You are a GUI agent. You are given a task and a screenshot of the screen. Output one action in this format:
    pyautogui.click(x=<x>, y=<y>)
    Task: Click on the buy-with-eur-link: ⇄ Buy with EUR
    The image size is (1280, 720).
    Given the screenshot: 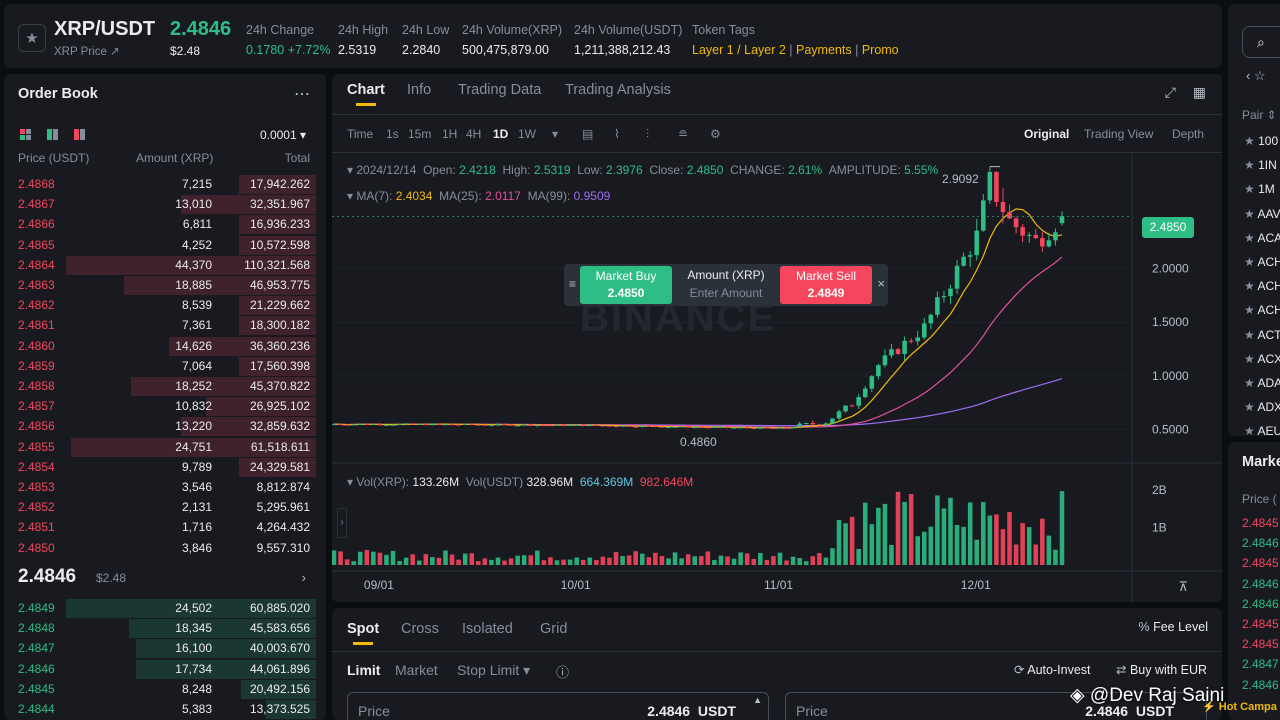 What is the action you would take?
    pyautogui.click(x=1162, y=670)
    